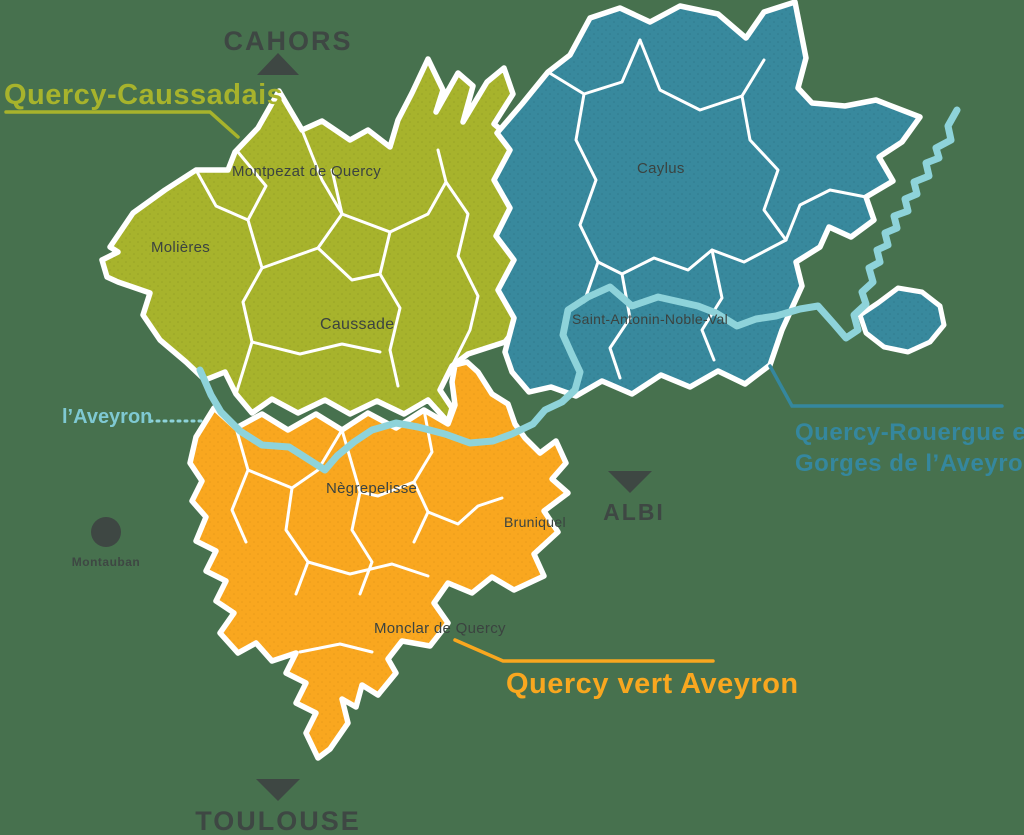 The image size is (1024, 835). I want to click on city-label-montauban: Montauban, so click(106, 562).